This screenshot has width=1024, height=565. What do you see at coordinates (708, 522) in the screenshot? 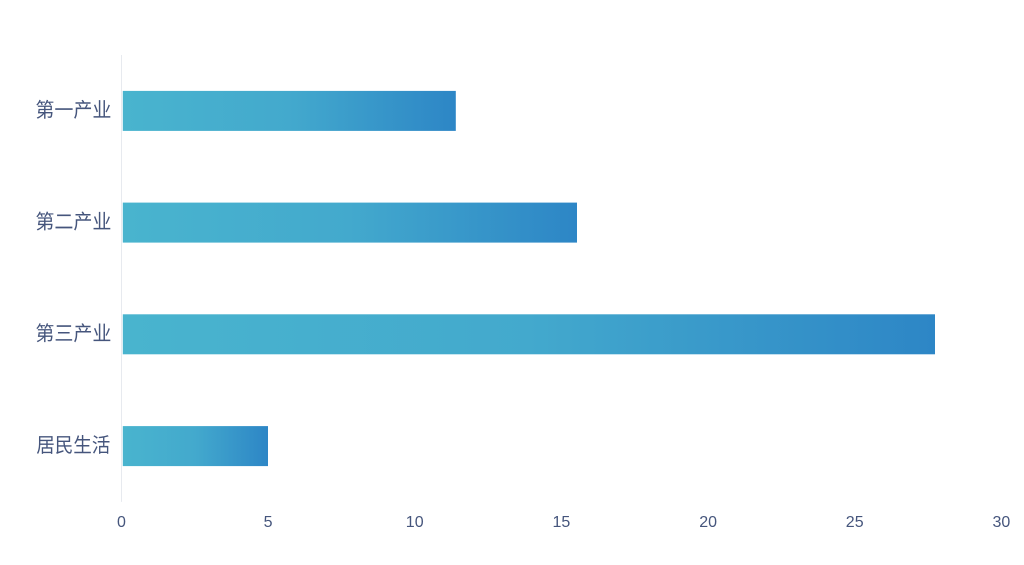
I see `svg-text: 20` at bounding box center [708, 522].